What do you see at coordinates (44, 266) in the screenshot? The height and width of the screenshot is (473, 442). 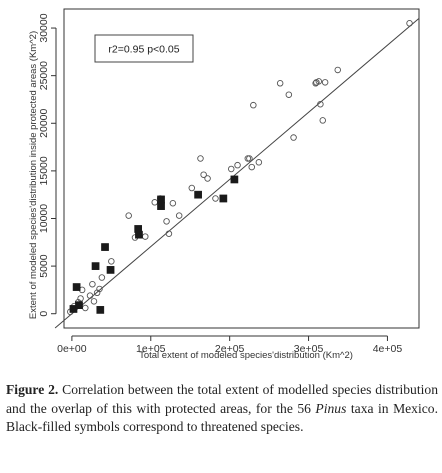 I see `y-tick-label: 5000` at bounding box center [44, 266].